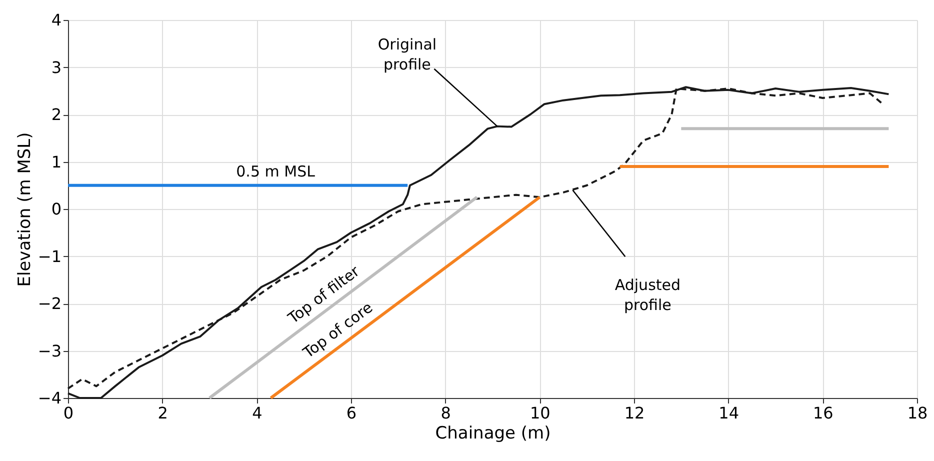 Image resolution: width=934 pixels, height=461 pixels. Describe the element at coordinates (56, 114) in the screenshot. I see `y-tick-label: 2` at that location.